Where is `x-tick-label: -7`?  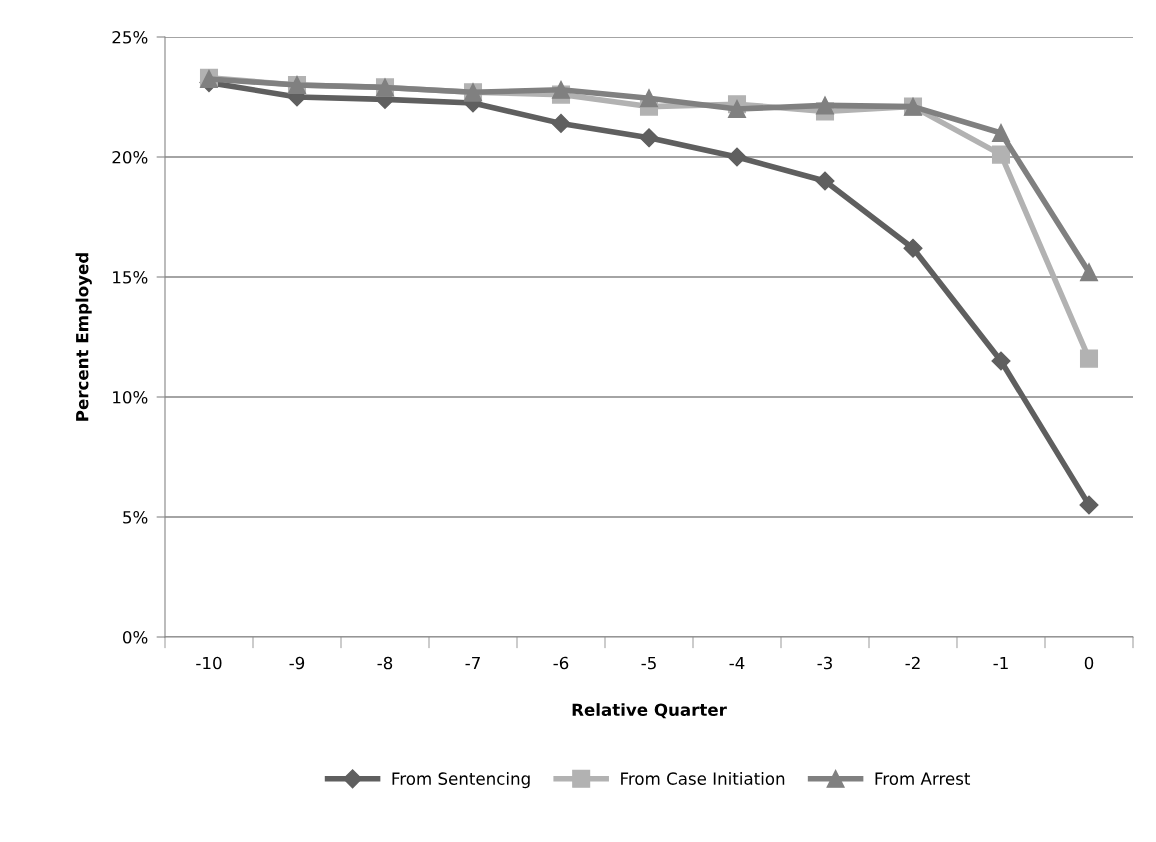 x-tick-label: -7 is located at coordinates (472, 663).